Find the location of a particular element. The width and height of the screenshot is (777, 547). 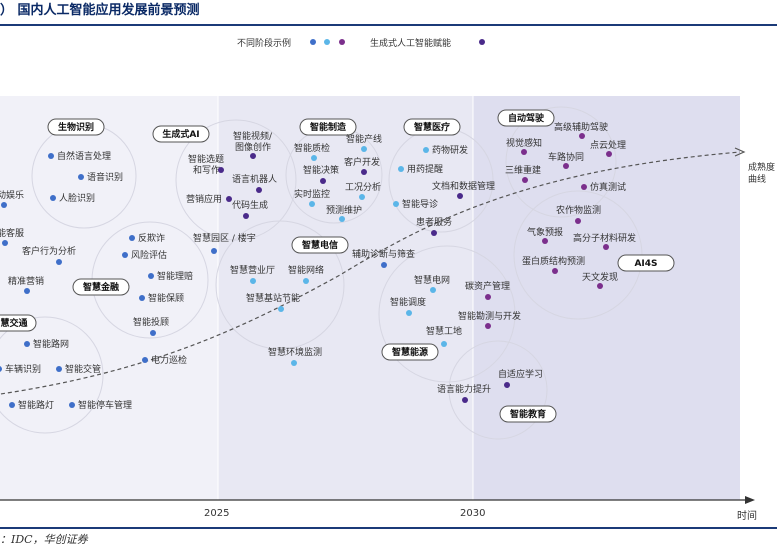

legend-genai-label: 生成式人工智能赋能 is located at coordinates (410, 43).